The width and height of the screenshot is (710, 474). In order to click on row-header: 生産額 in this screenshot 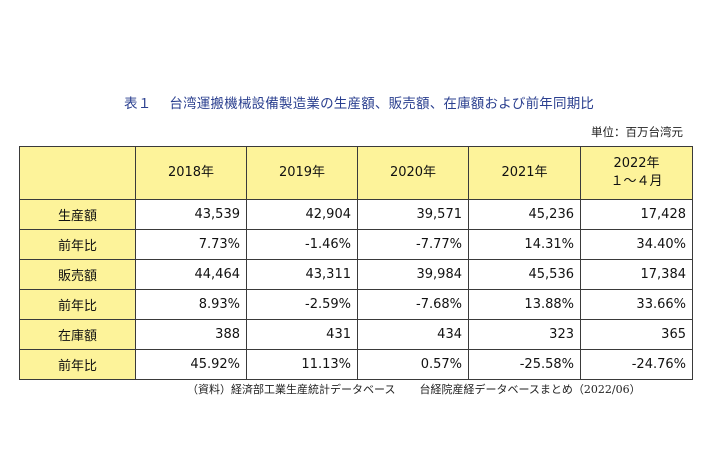, I will do `click(77, 214)`.